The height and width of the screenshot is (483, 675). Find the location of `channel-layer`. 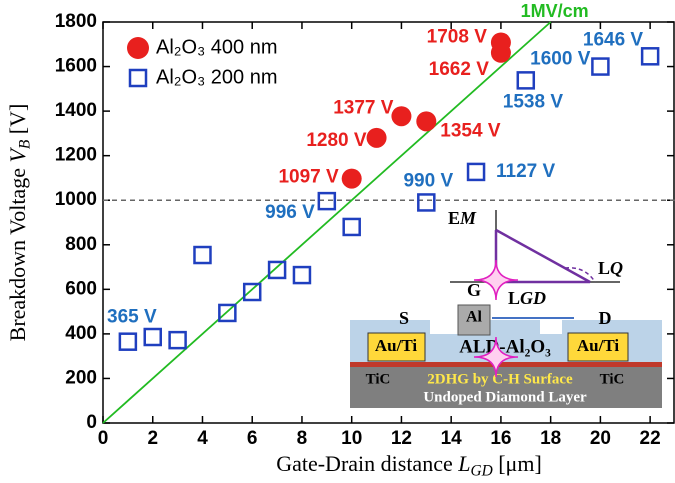

channel-layer is located at coordinates (506, 364).